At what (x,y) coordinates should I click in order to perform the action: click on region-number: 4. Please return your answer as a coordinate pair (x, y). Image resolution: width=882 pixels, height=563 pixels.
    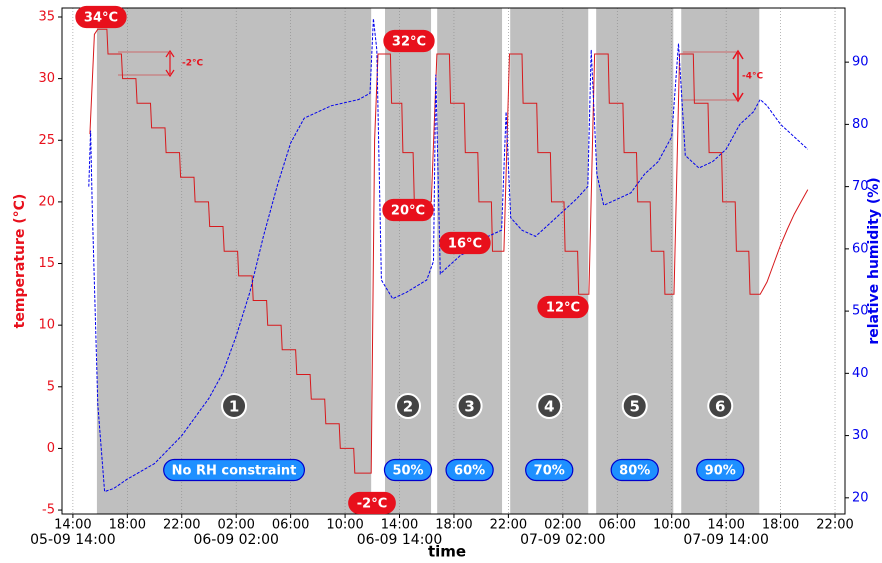
    Looking at the image, I should click on (549, 407).